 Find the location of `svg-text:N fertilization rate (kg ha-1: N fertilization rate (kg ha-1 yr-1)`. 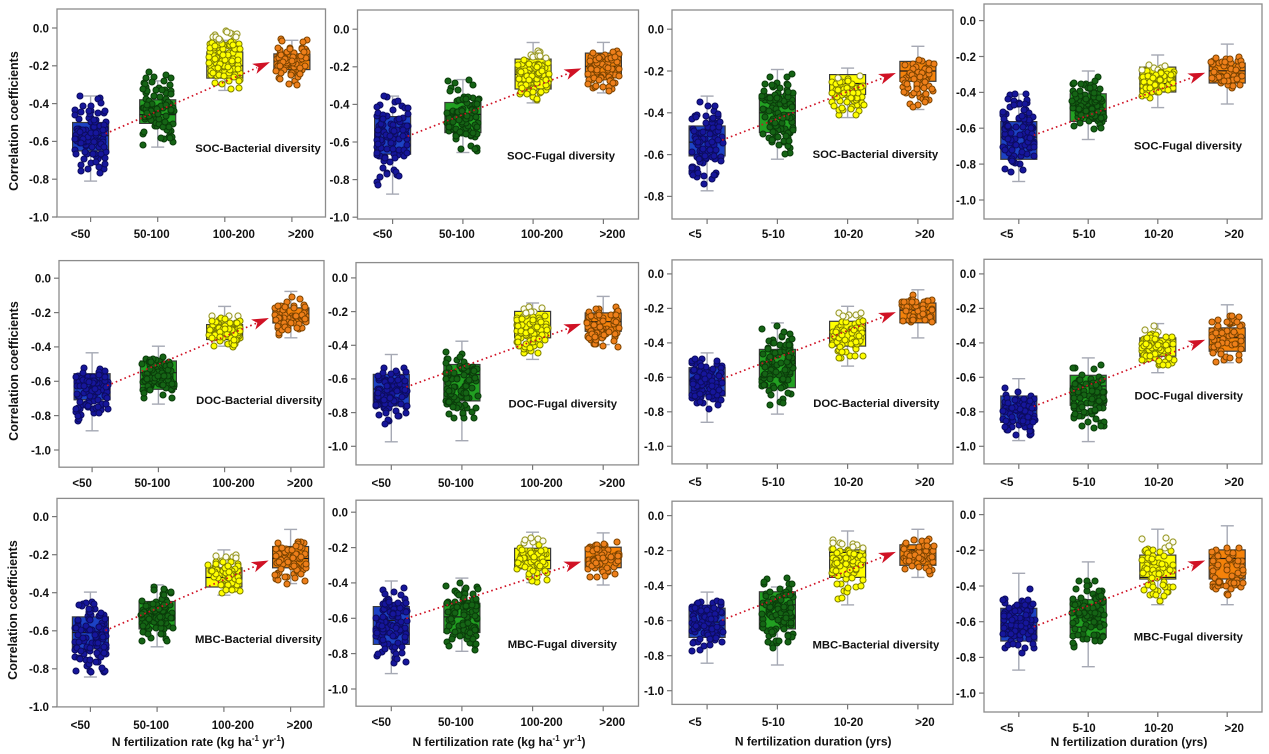

svg-text:N fertilization rate (kg ha-1: N fertilization rate (kg ha-1 yr-1) is located at coordinates (499, 741).